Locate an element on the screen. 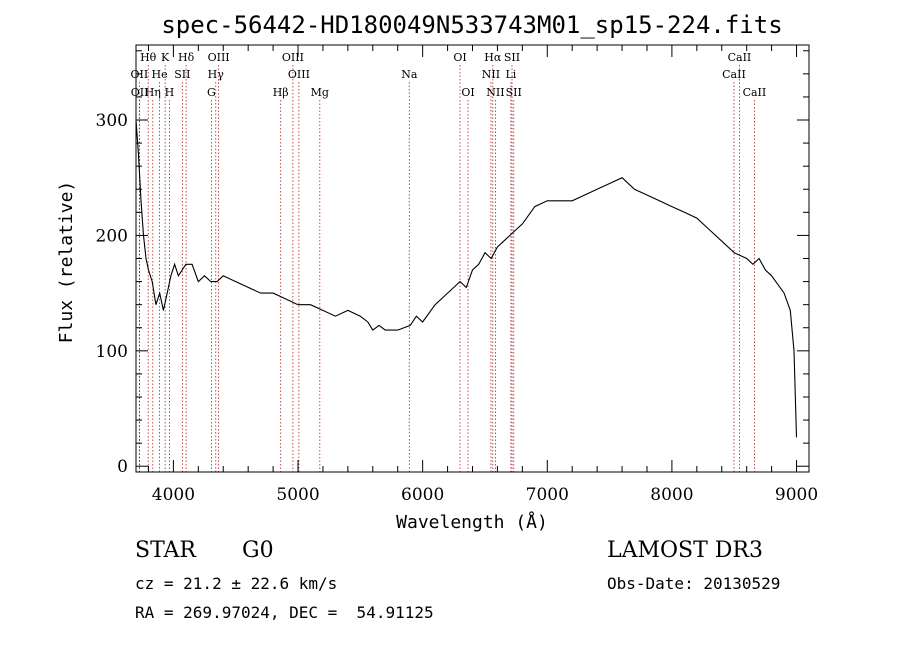 The image size is (900, 649). redshift-velocity: cz = 21.2 ± 22.6 km/s is located at coordinates (236, 583).